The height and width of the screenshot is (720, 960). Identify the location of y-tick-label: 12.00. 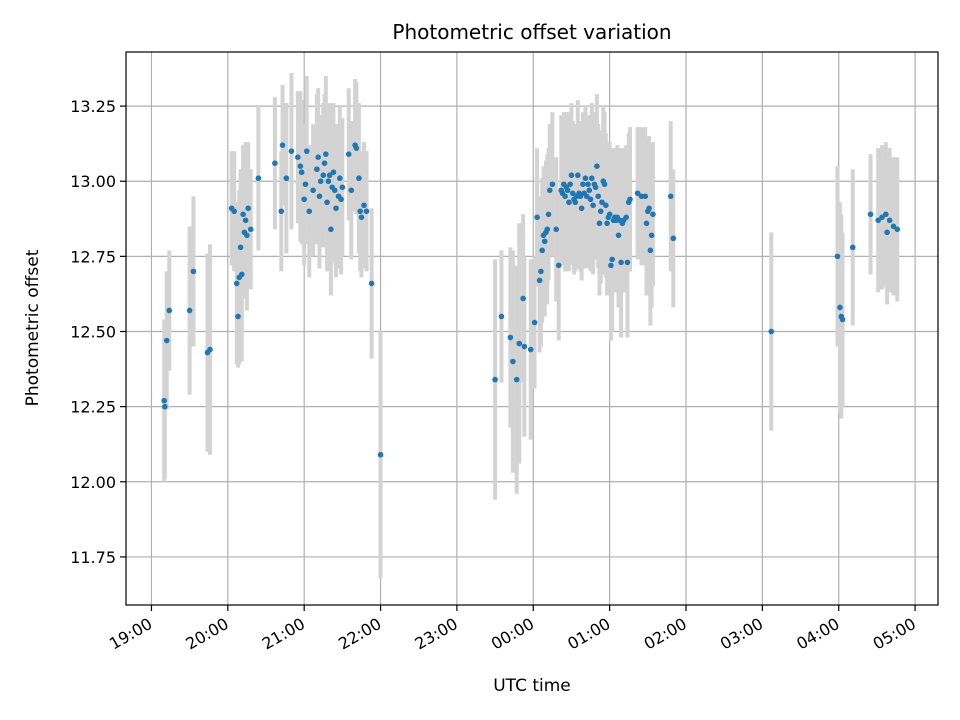
(93, 482).